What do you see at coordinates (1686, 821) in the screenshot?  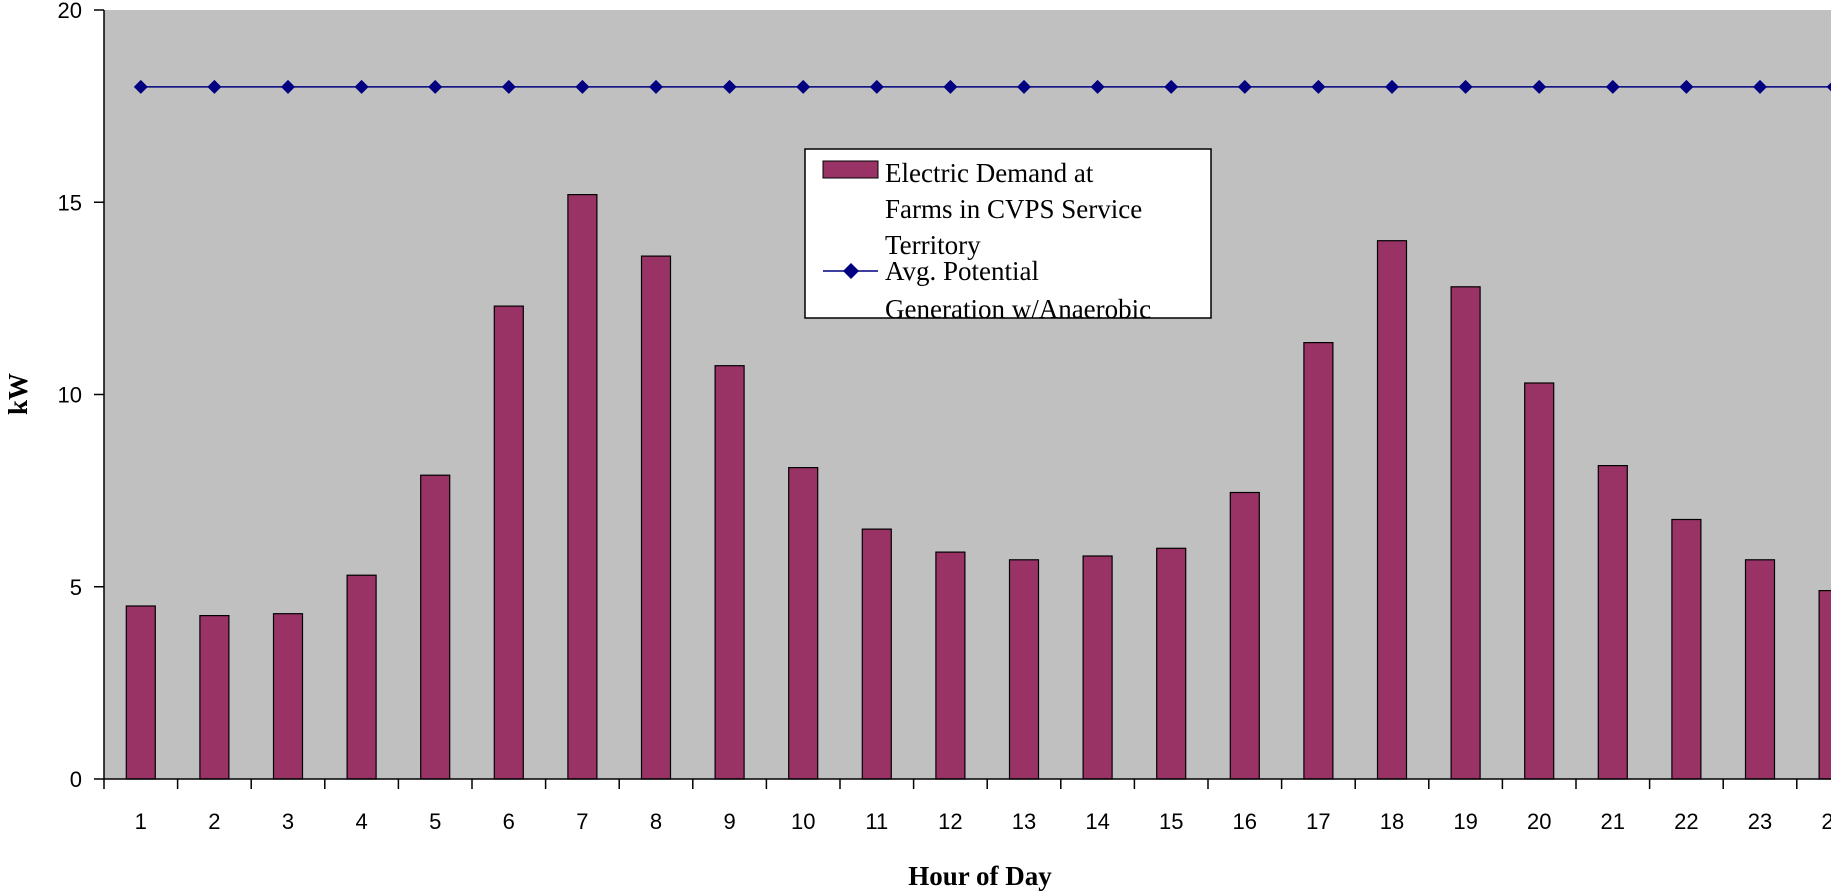 I see `x-tick-label: 22` at bounding box center [1686, 821].